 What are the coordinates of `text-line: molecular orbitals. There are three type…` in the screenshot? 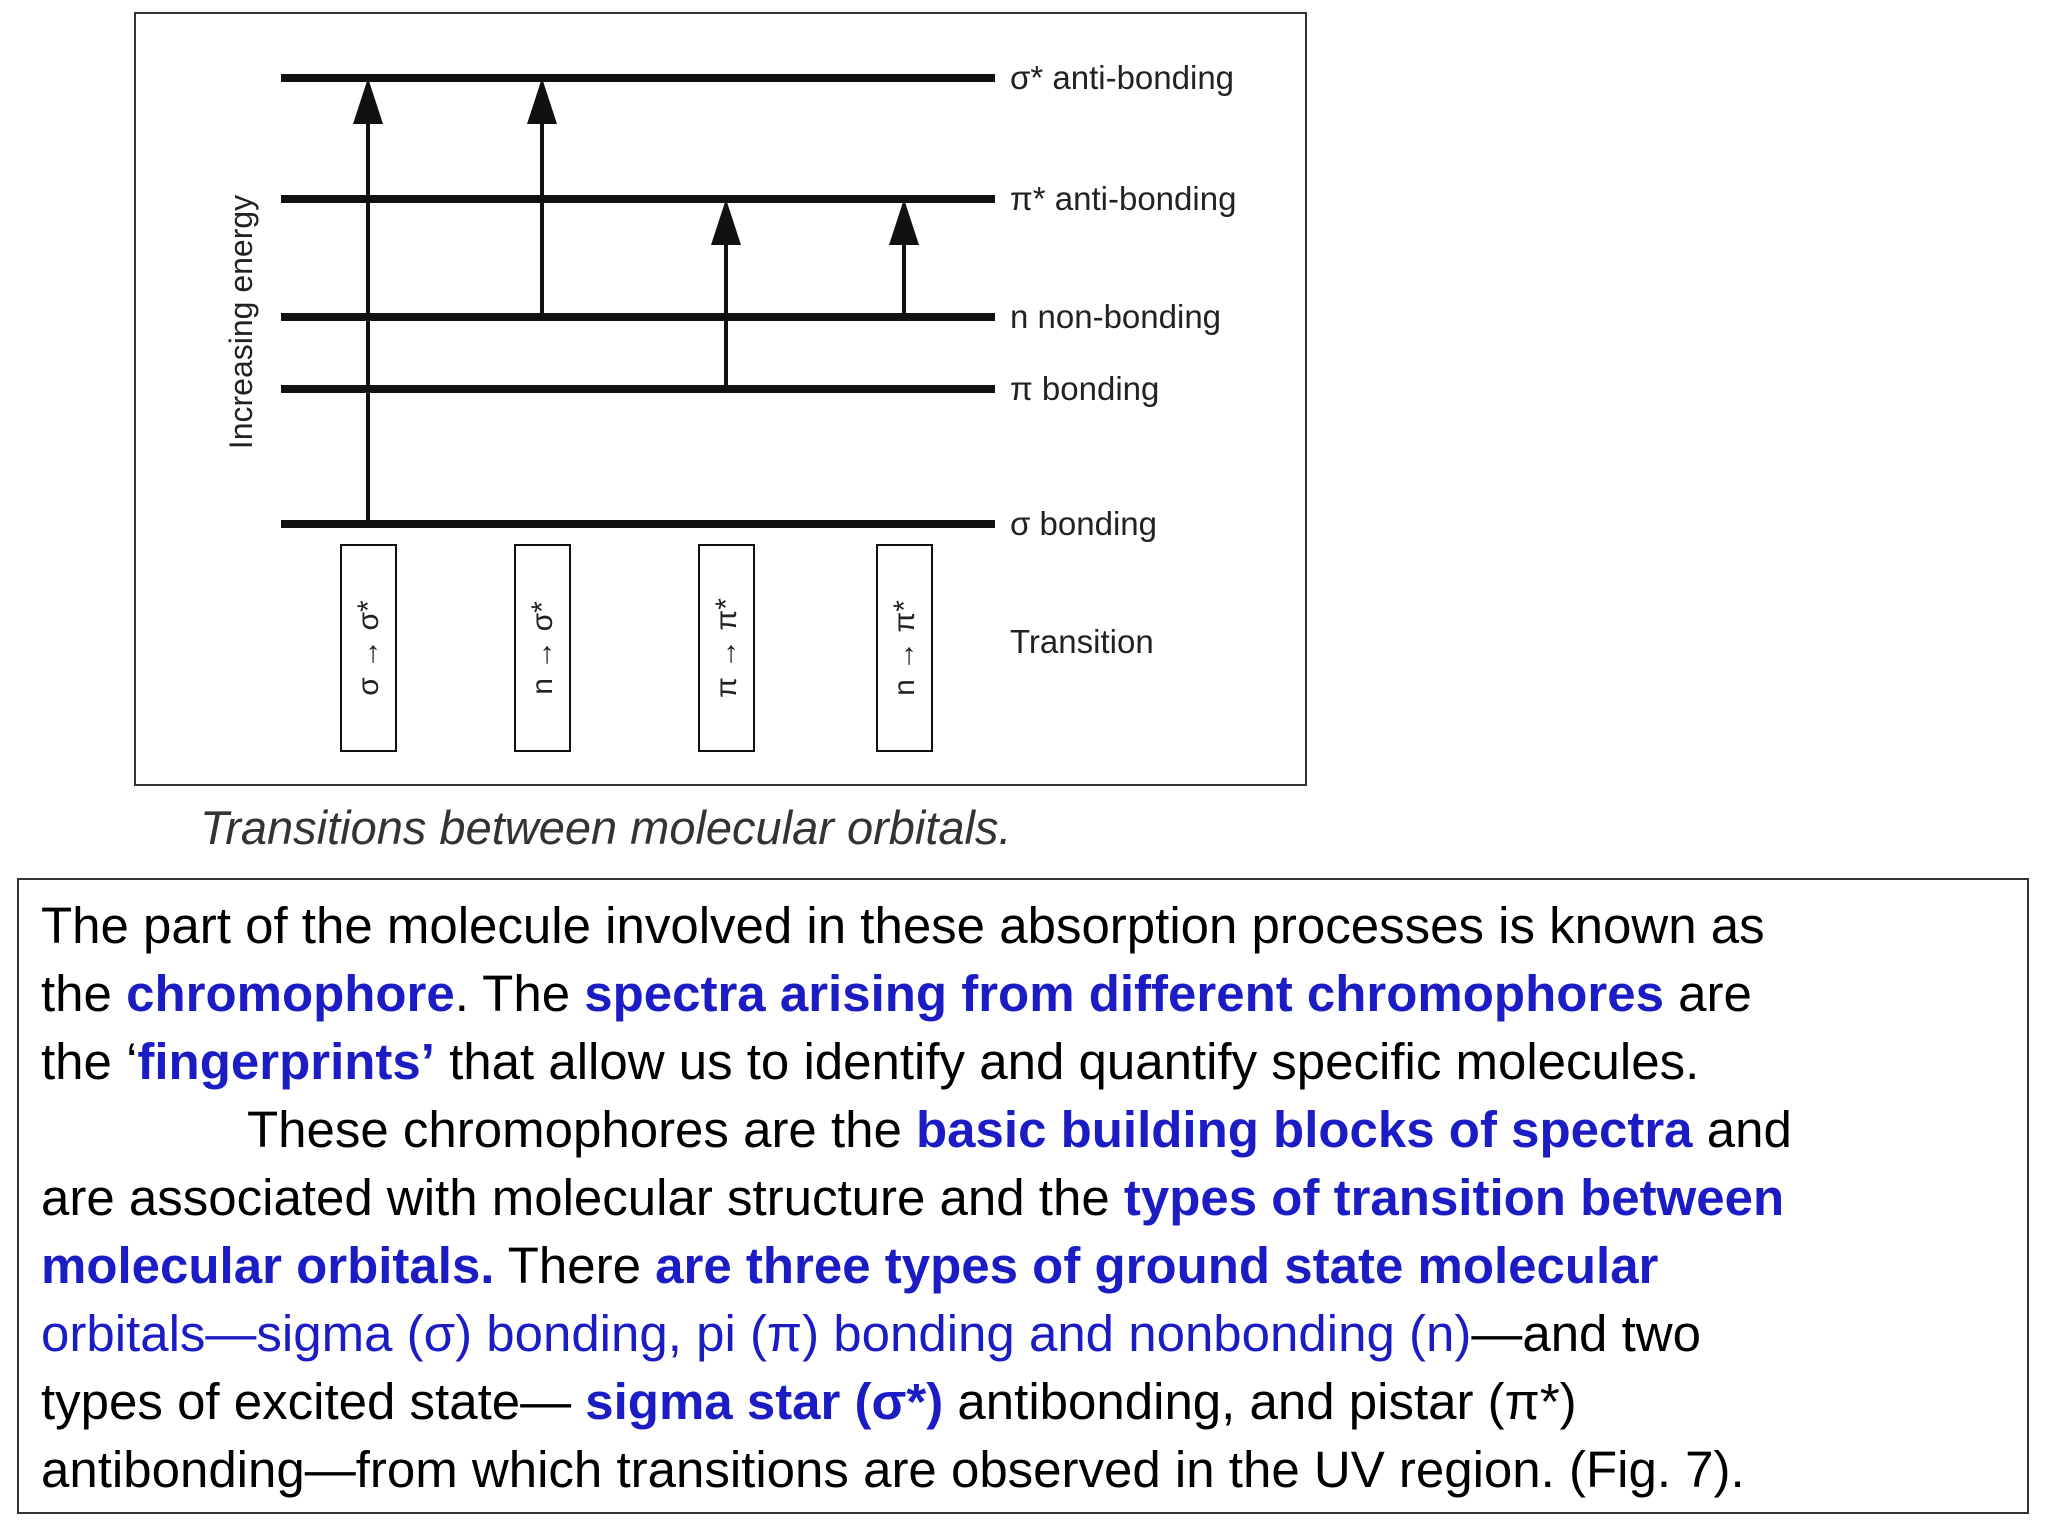 It's located at (916, 1266).